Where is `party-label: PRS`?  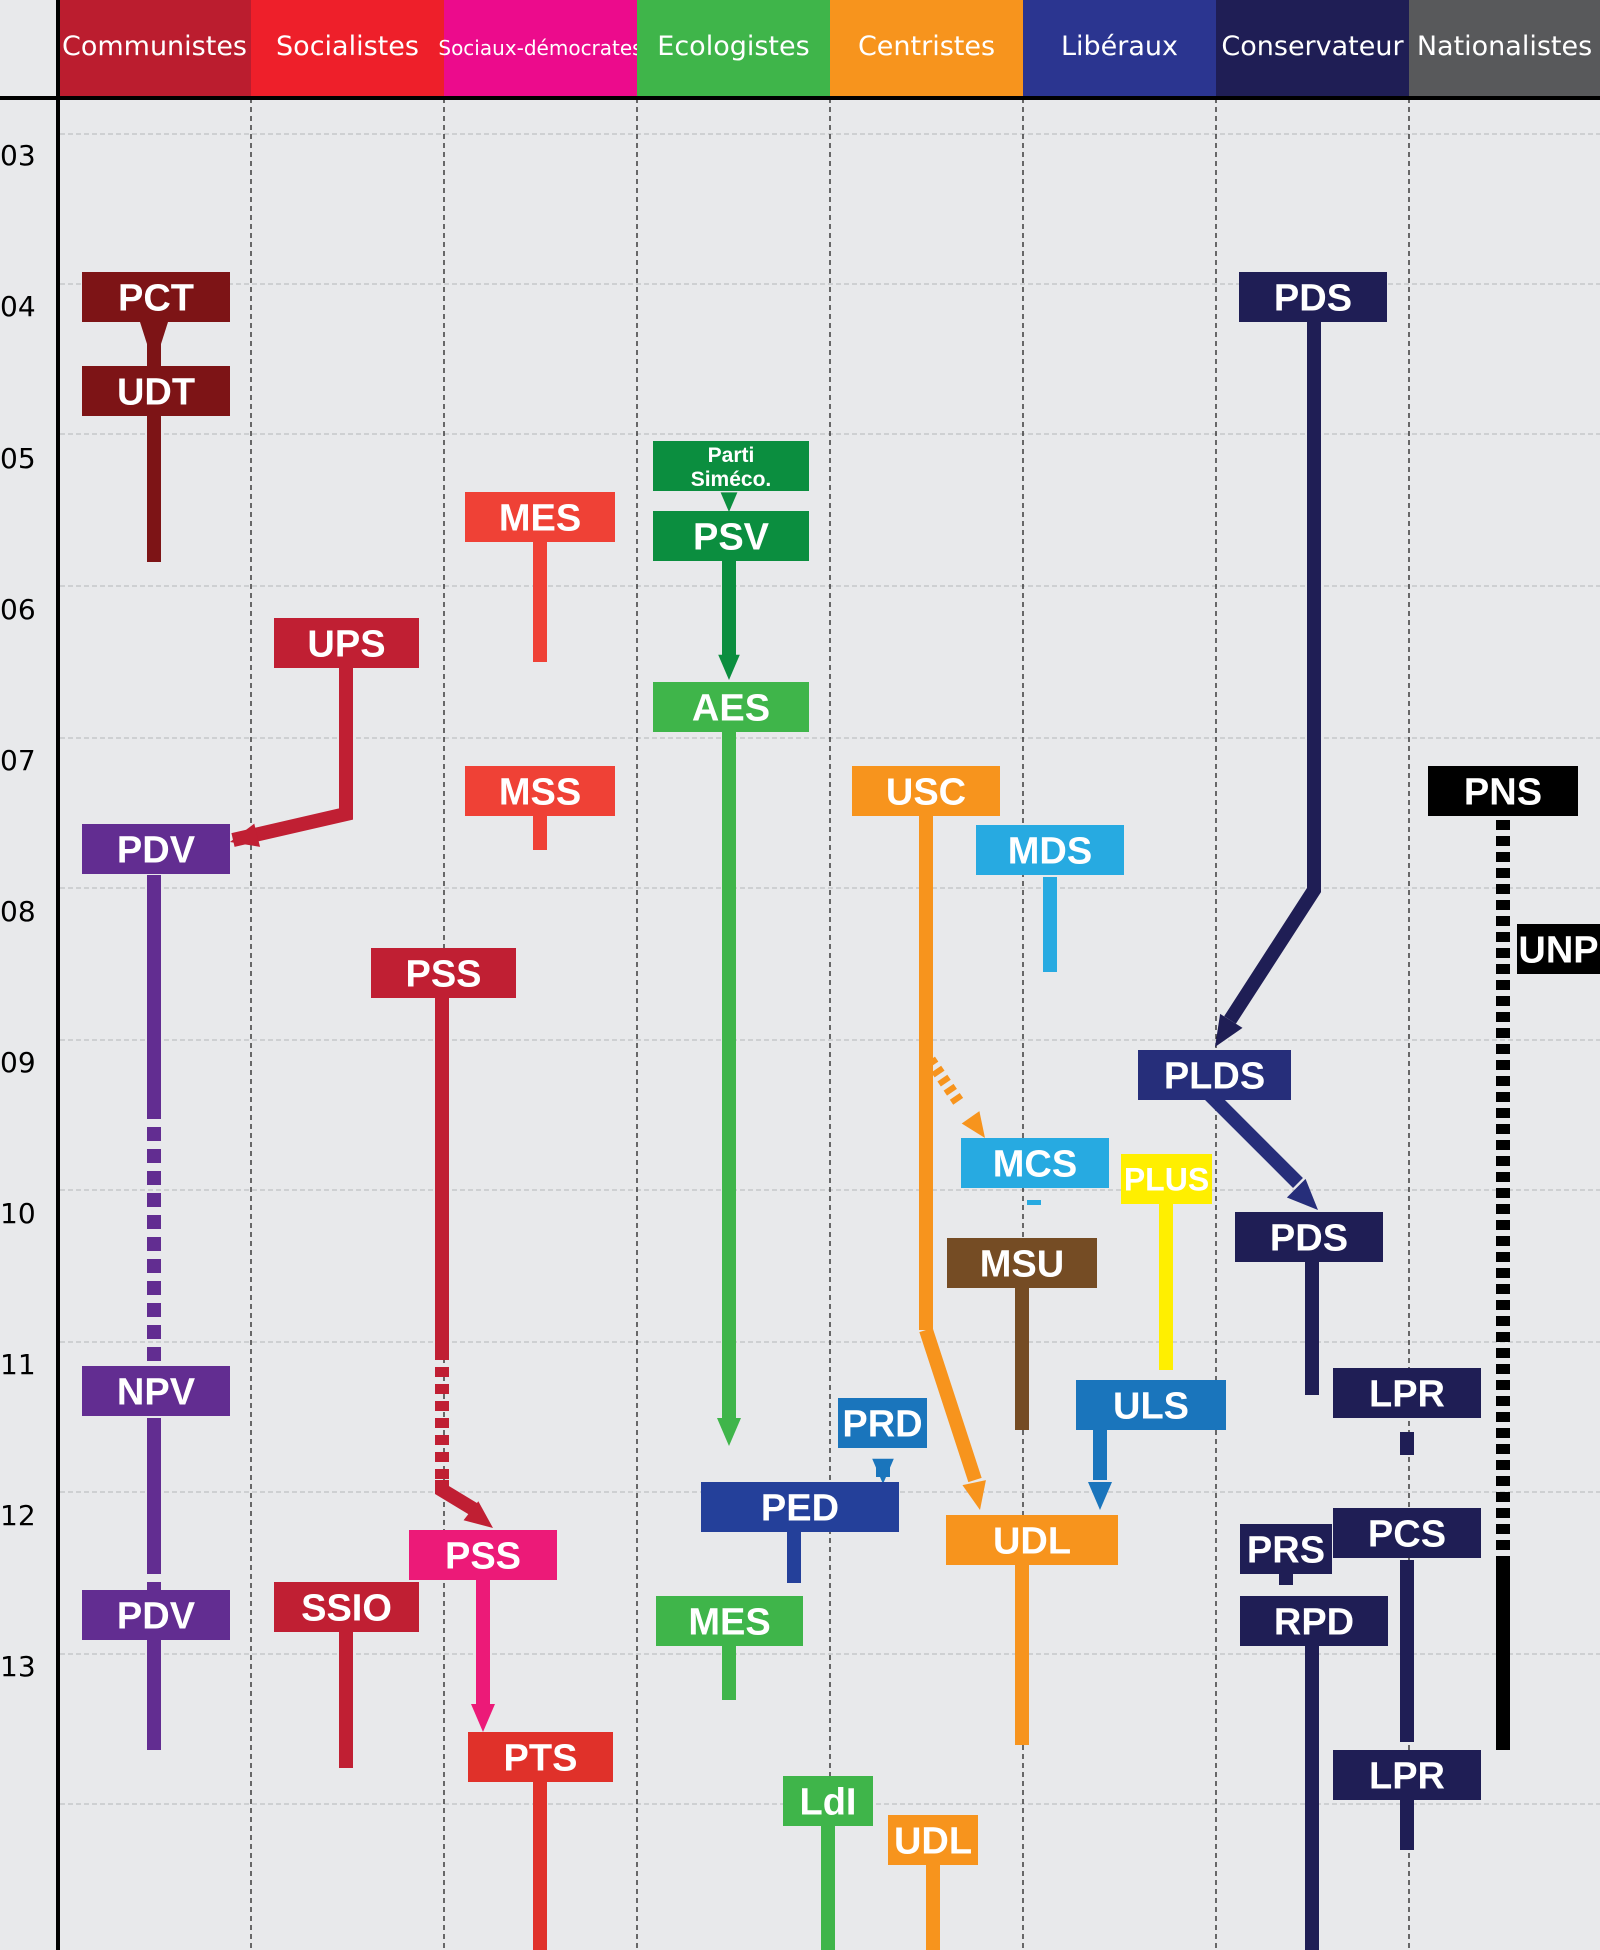 party-label: PRS is located at coordinates (1286, 1551).